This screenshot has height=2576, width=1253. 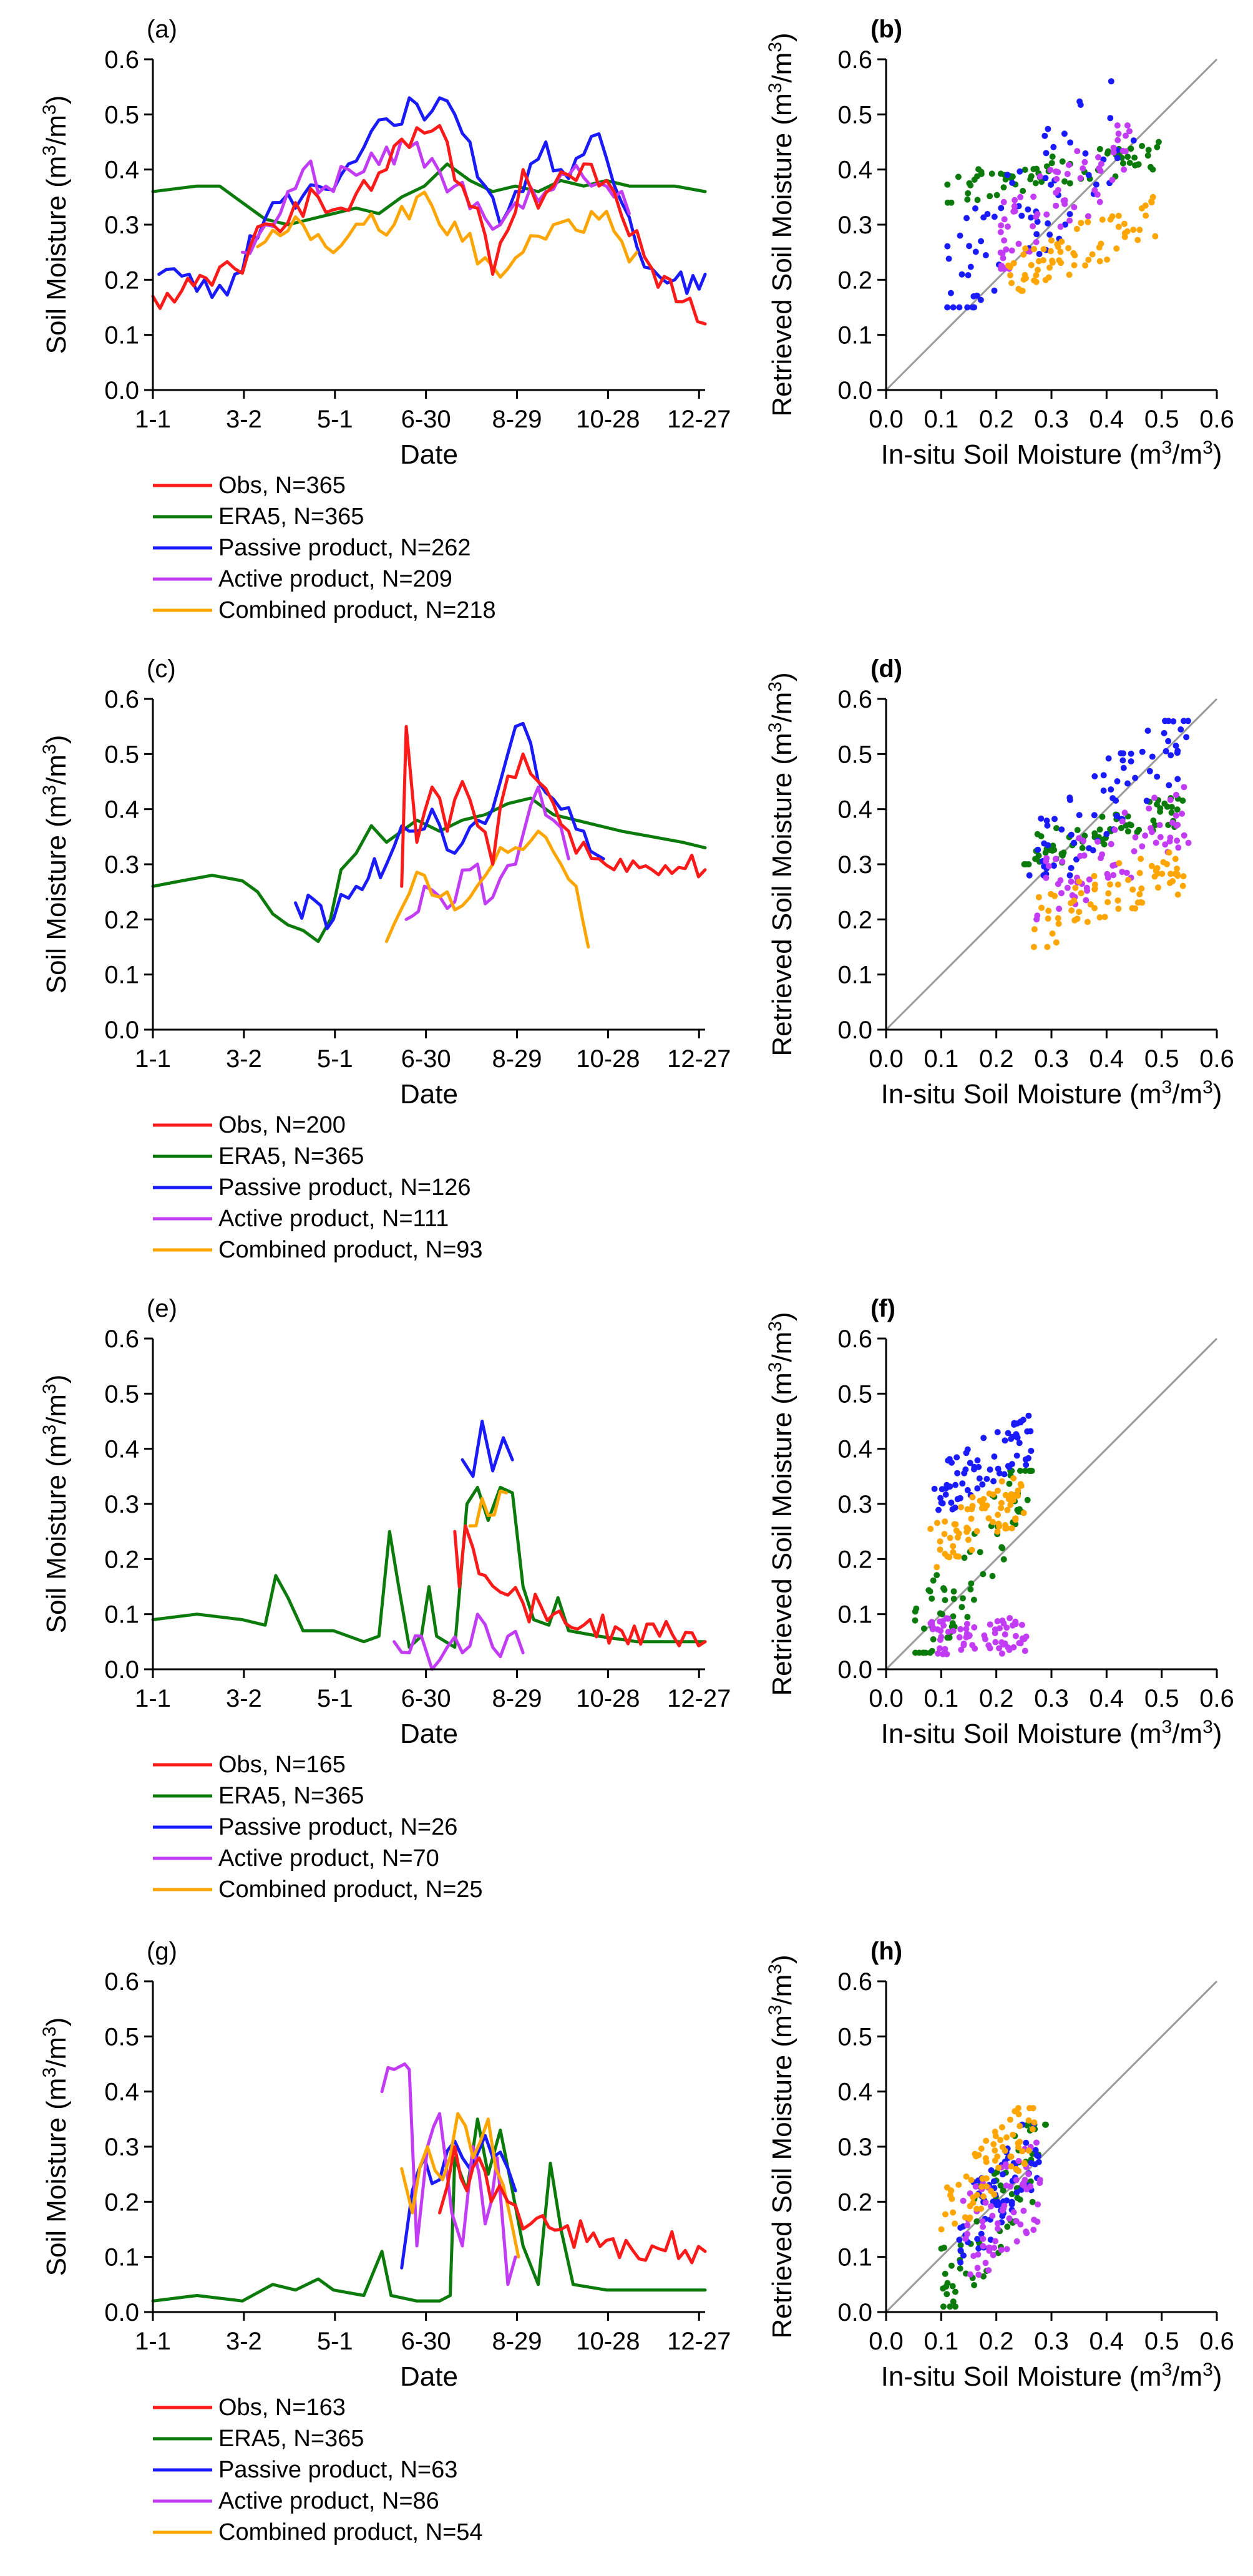 What do you see at coordinates (345, 1187) in the screenshot?
I see `panel-c-legend-label-passive: Passive product, N=126` at bounding box center [345, 1187].